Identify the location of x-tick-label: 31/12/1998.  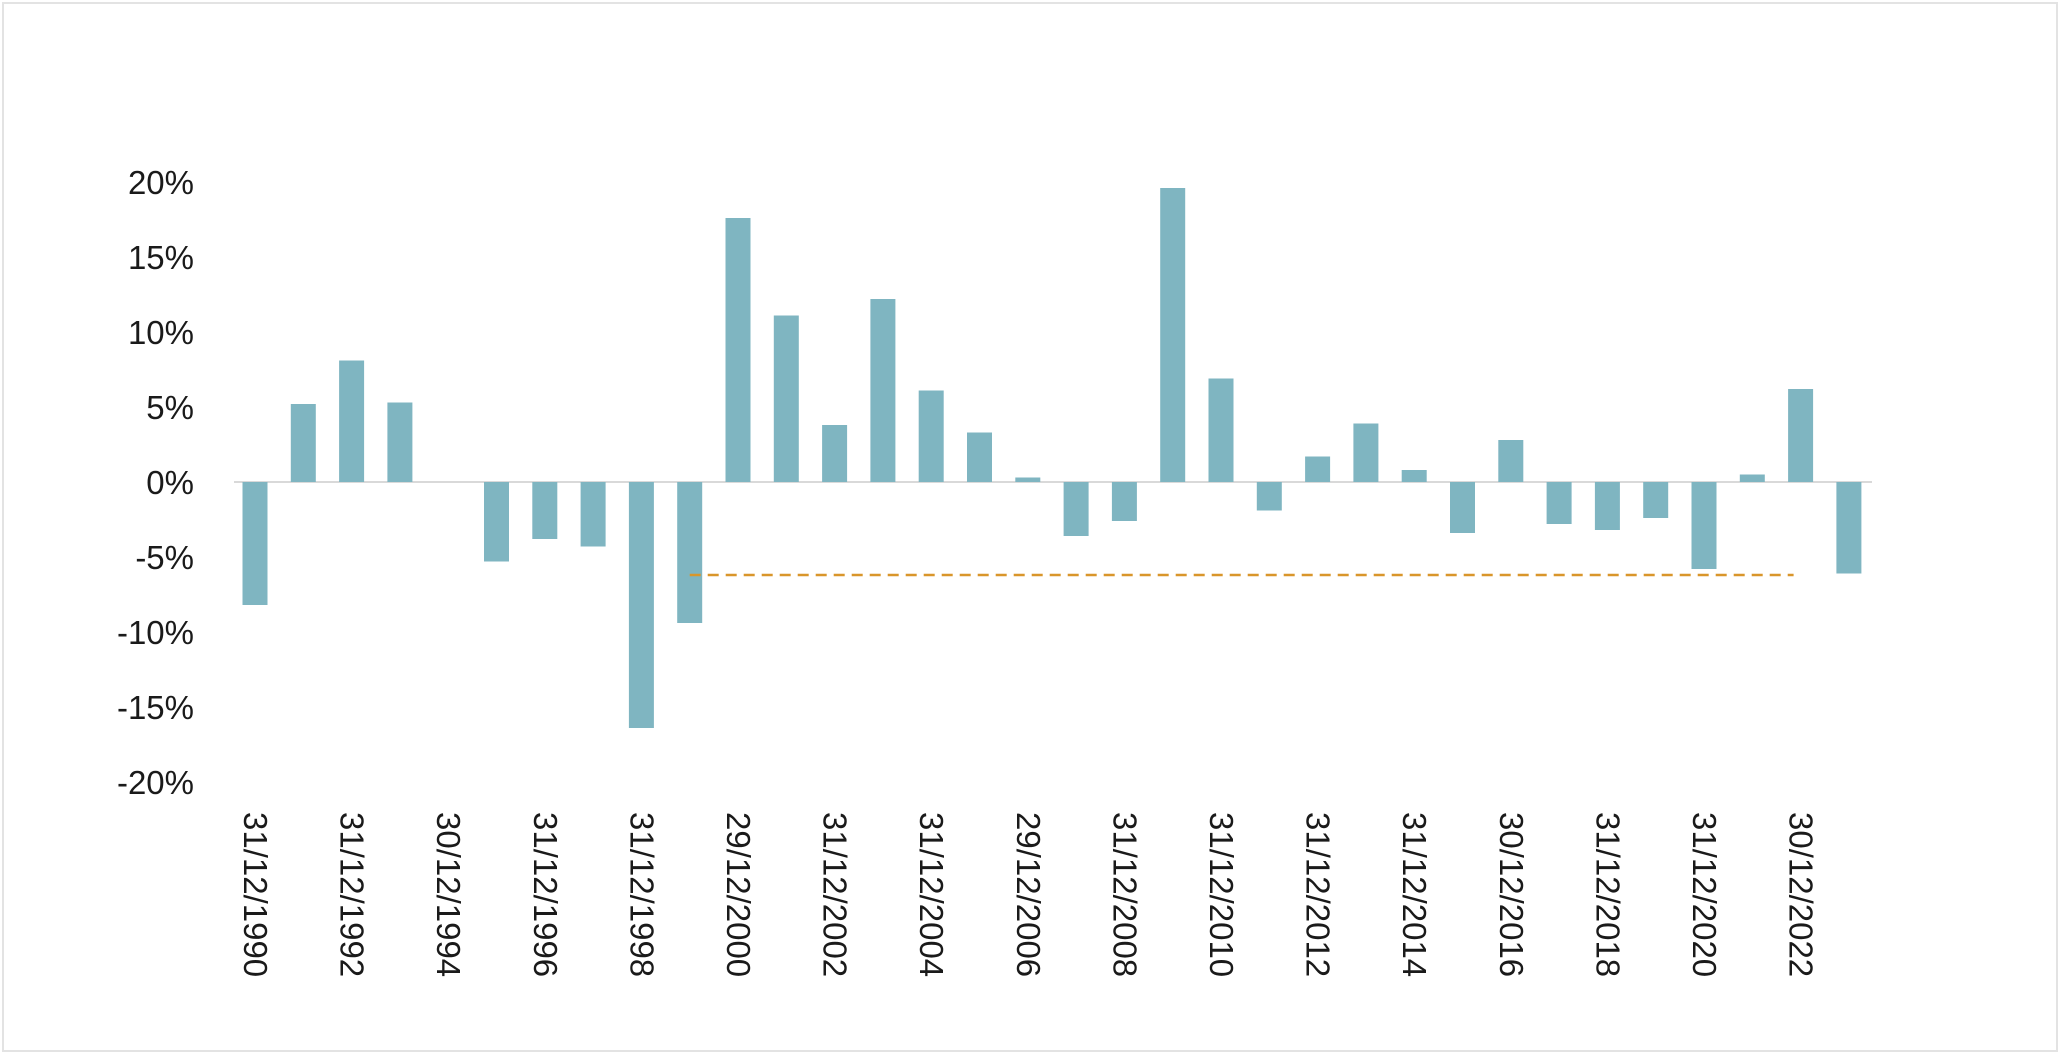
(641, 894).